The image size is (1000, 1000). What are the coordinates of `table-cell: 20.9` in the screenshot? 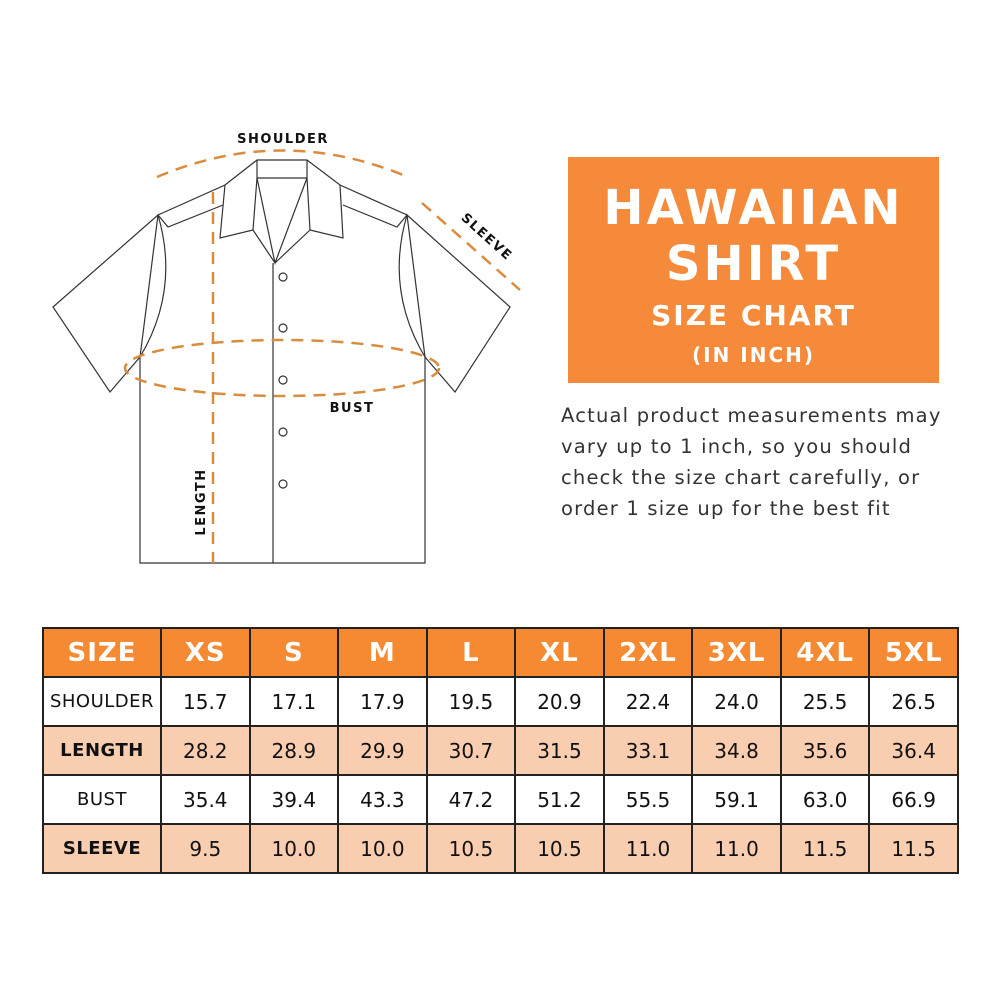 It's located at (559, 701).